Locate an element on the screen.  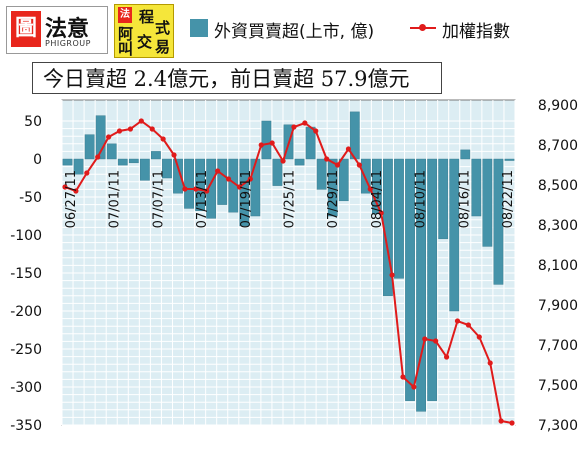
x-tick-label: 08/22/11 is located at coordinates (508, 199).